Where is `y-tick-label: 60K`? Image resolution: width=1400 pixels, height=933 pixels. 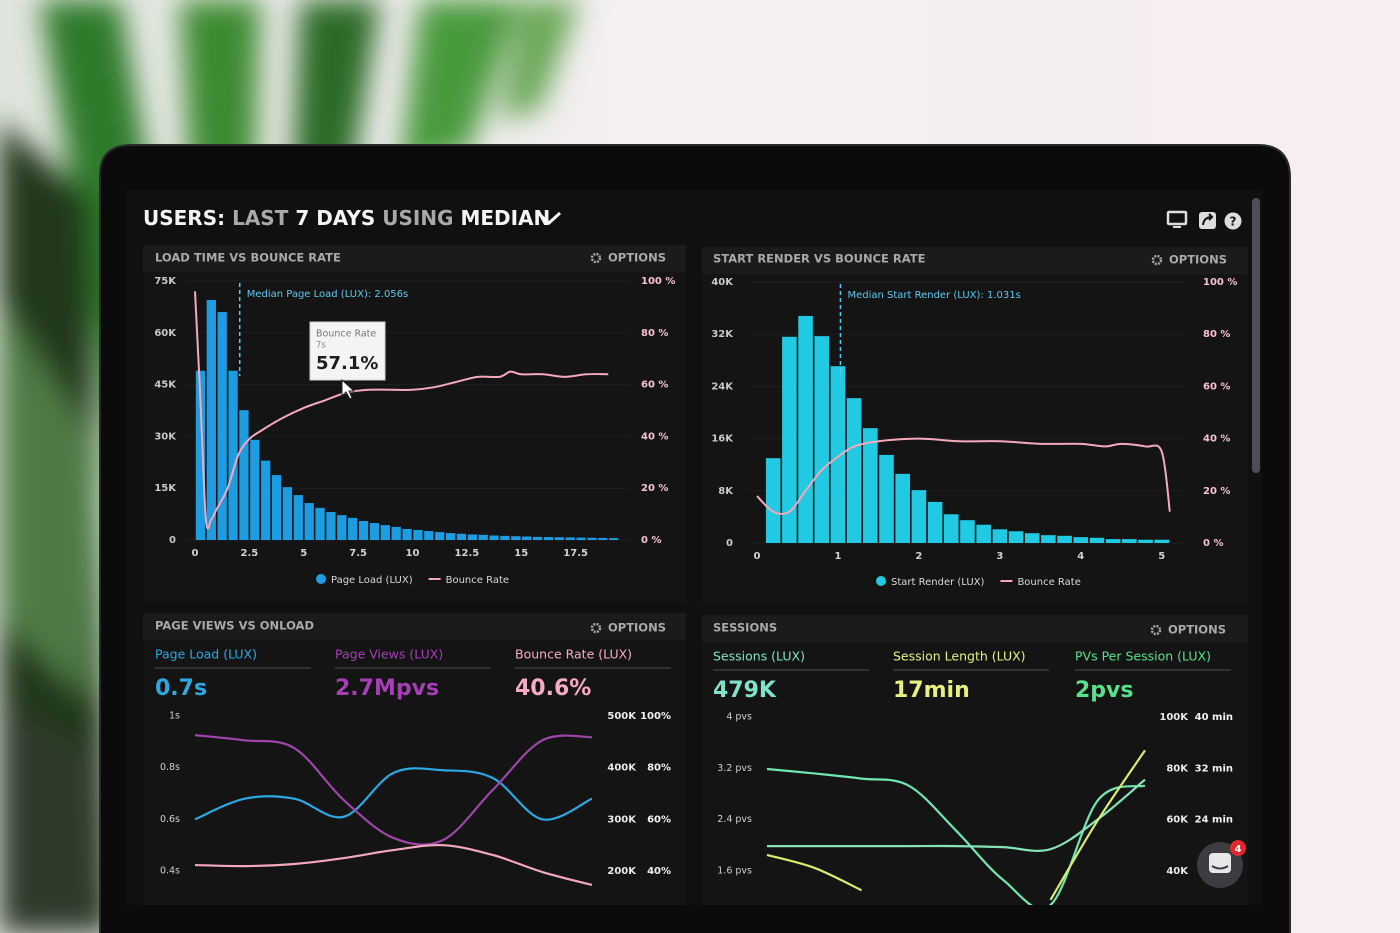
y-tick-label: 60K is located at coordinates (165, 333).